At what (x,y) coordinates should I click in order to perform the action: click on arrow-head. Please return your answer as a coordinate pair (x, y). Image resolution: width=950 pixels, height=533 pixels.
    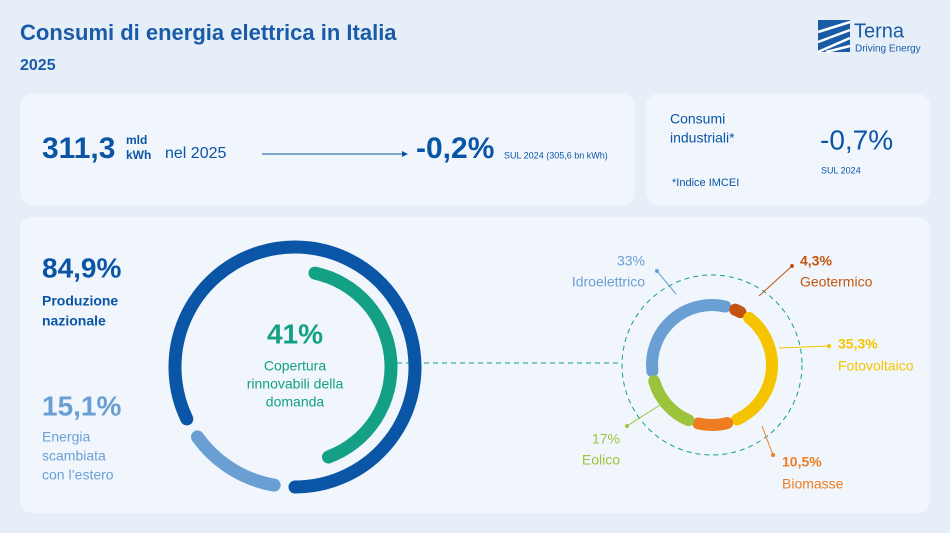
    Looking at the image, I should click on (405, 154).